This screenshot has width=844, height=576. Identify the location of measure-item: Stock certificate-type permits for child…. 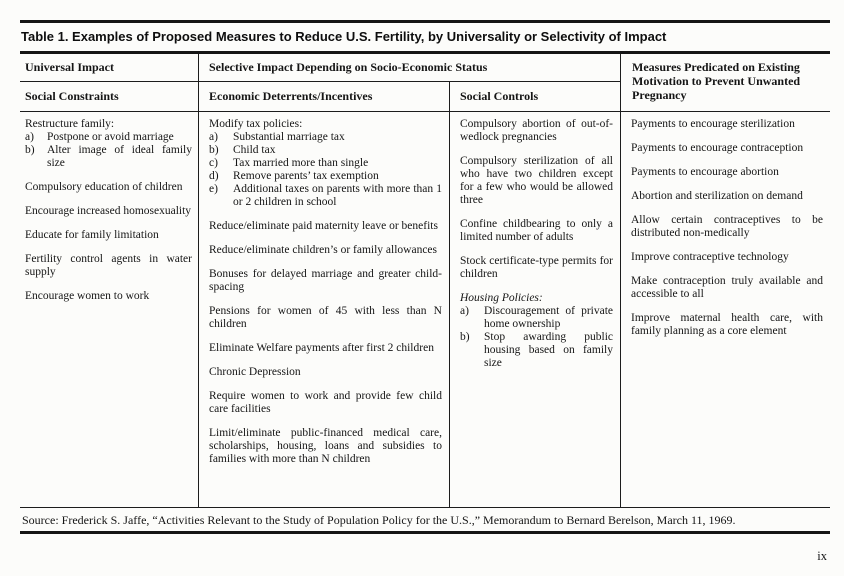
(536, 267).